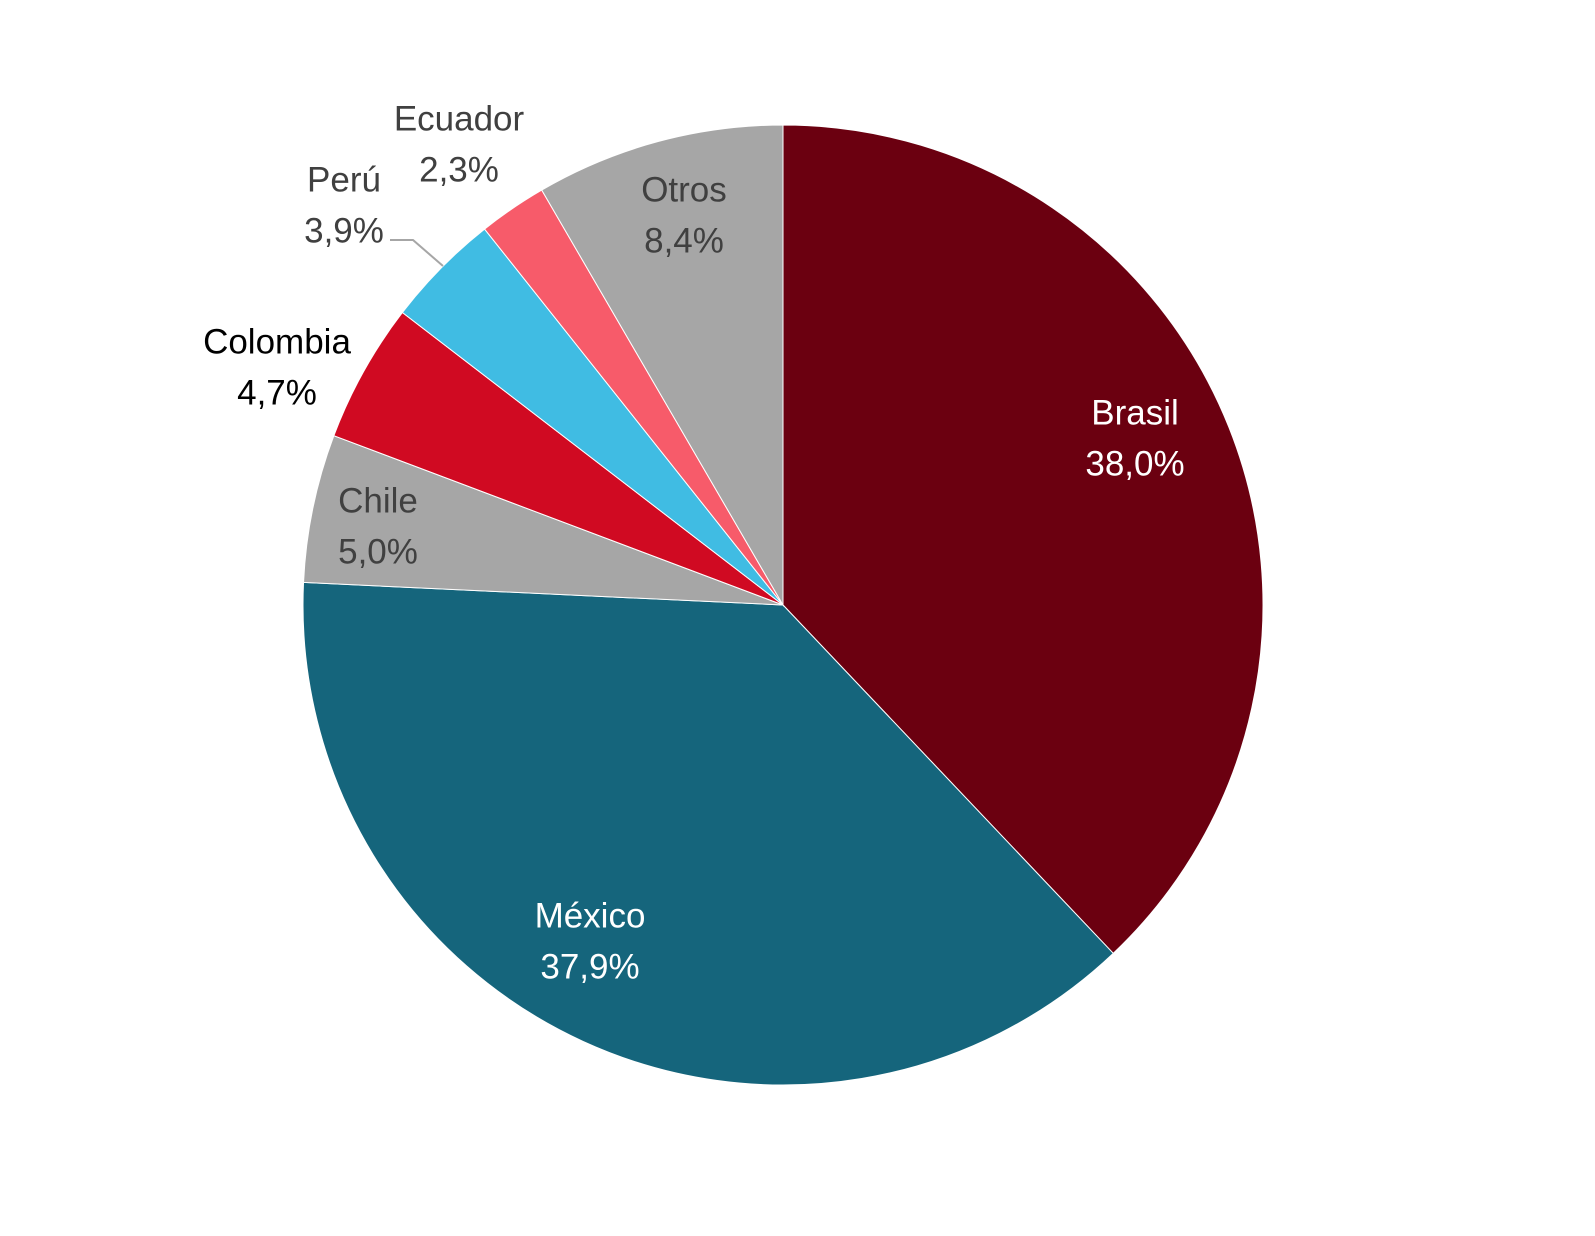 Image resolution: width=1595 pixels, height=1236 pixels. Describe the element at coordinates (590, 915) in the screenshot. I see `slice-name-label: México` at that location.